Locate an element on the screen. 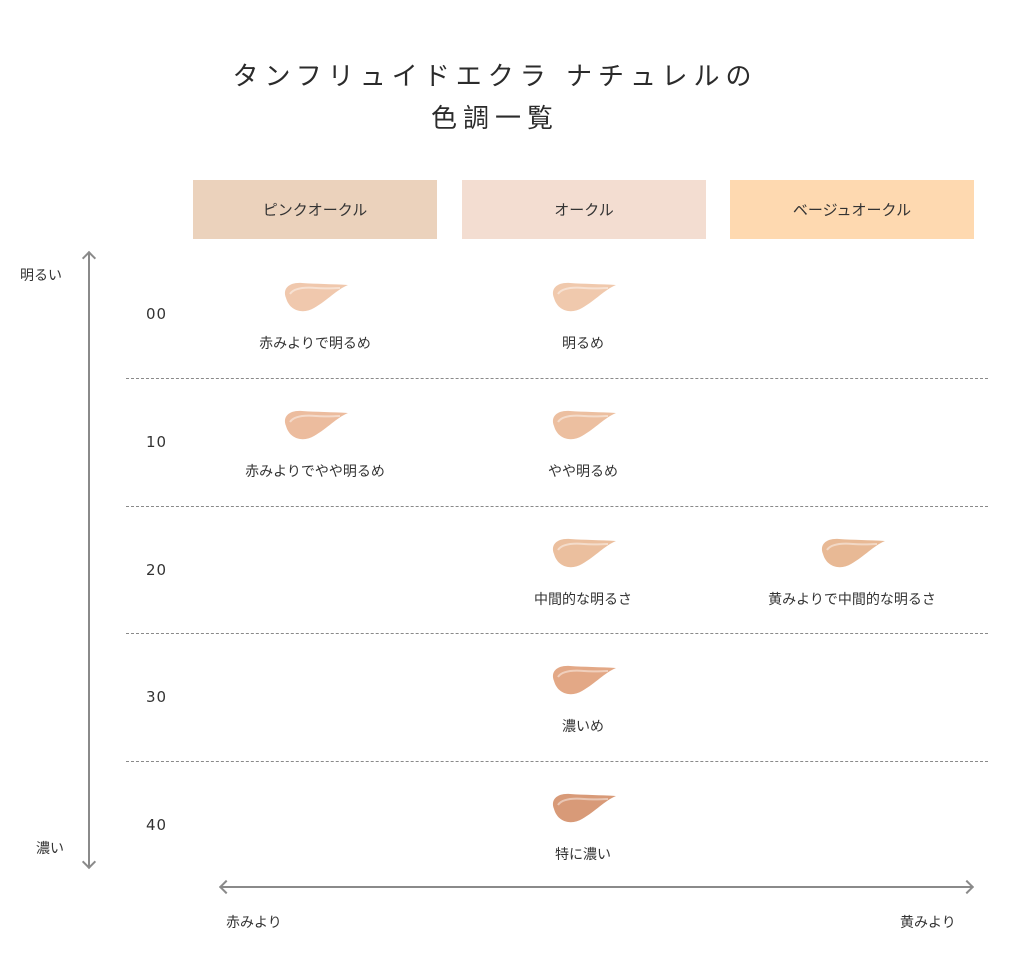 This screenshot has height=963, width=1024. arrow-right-icon is located at coordinates (967, 887).